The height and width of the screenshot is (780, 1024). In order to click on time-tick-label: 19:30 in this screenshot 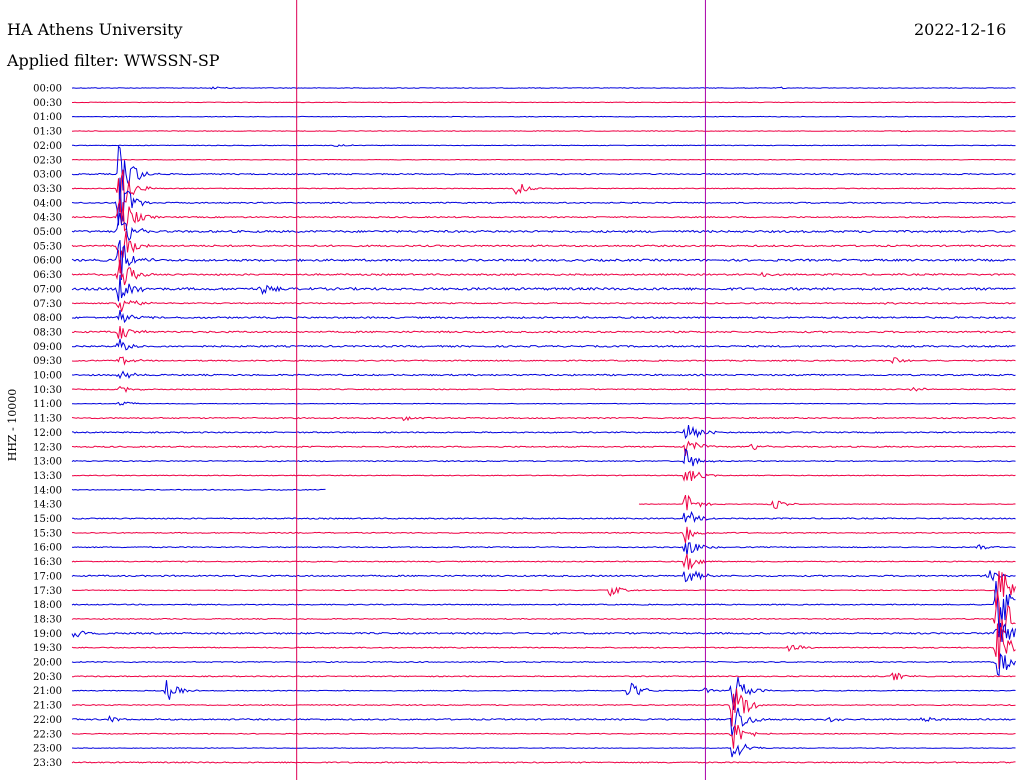, I will do `click(47, 648)`.